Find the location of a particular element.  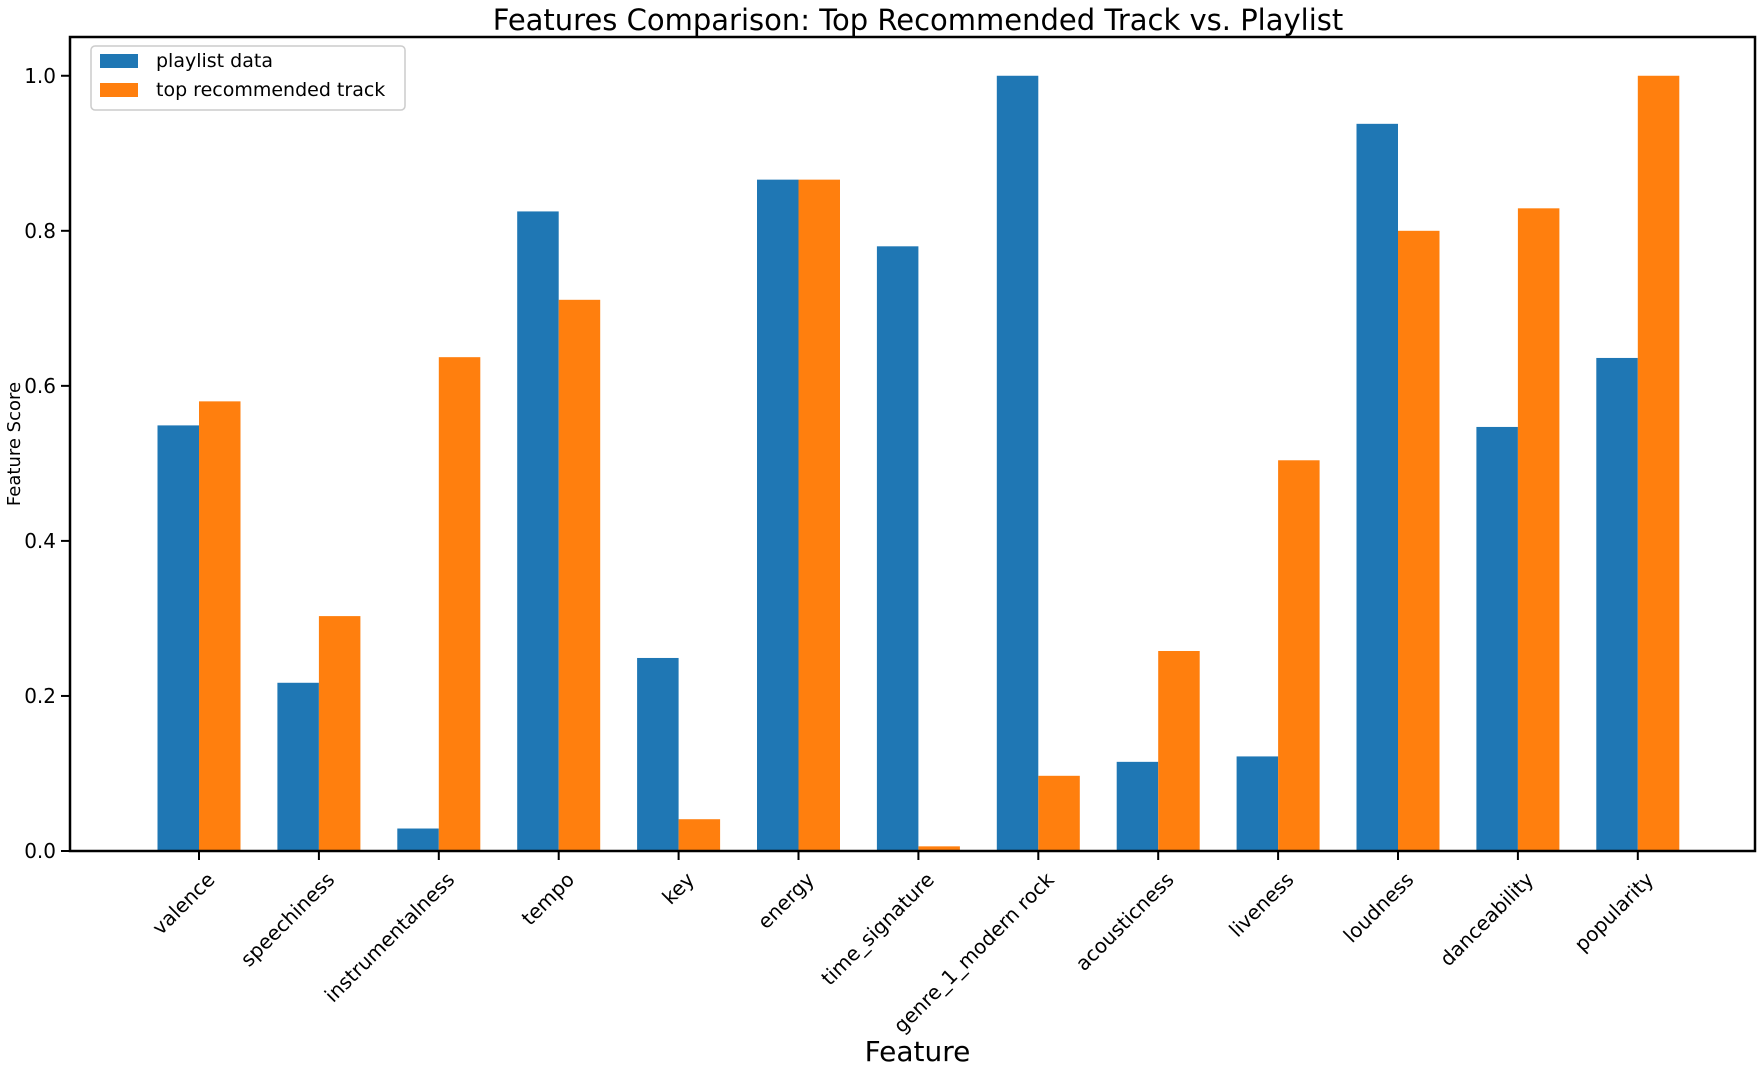

bar-playlist-liveness is located at coordinates (1257, 803).